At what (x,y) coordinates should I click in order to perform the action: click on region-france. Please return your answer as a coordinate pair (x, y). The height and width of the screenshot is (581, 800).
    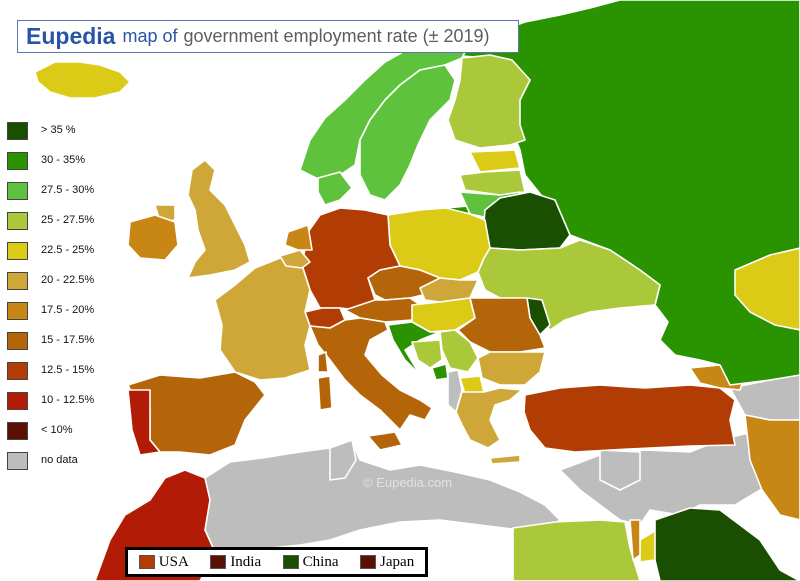
    Looking at the image, I should click on (262, 319).